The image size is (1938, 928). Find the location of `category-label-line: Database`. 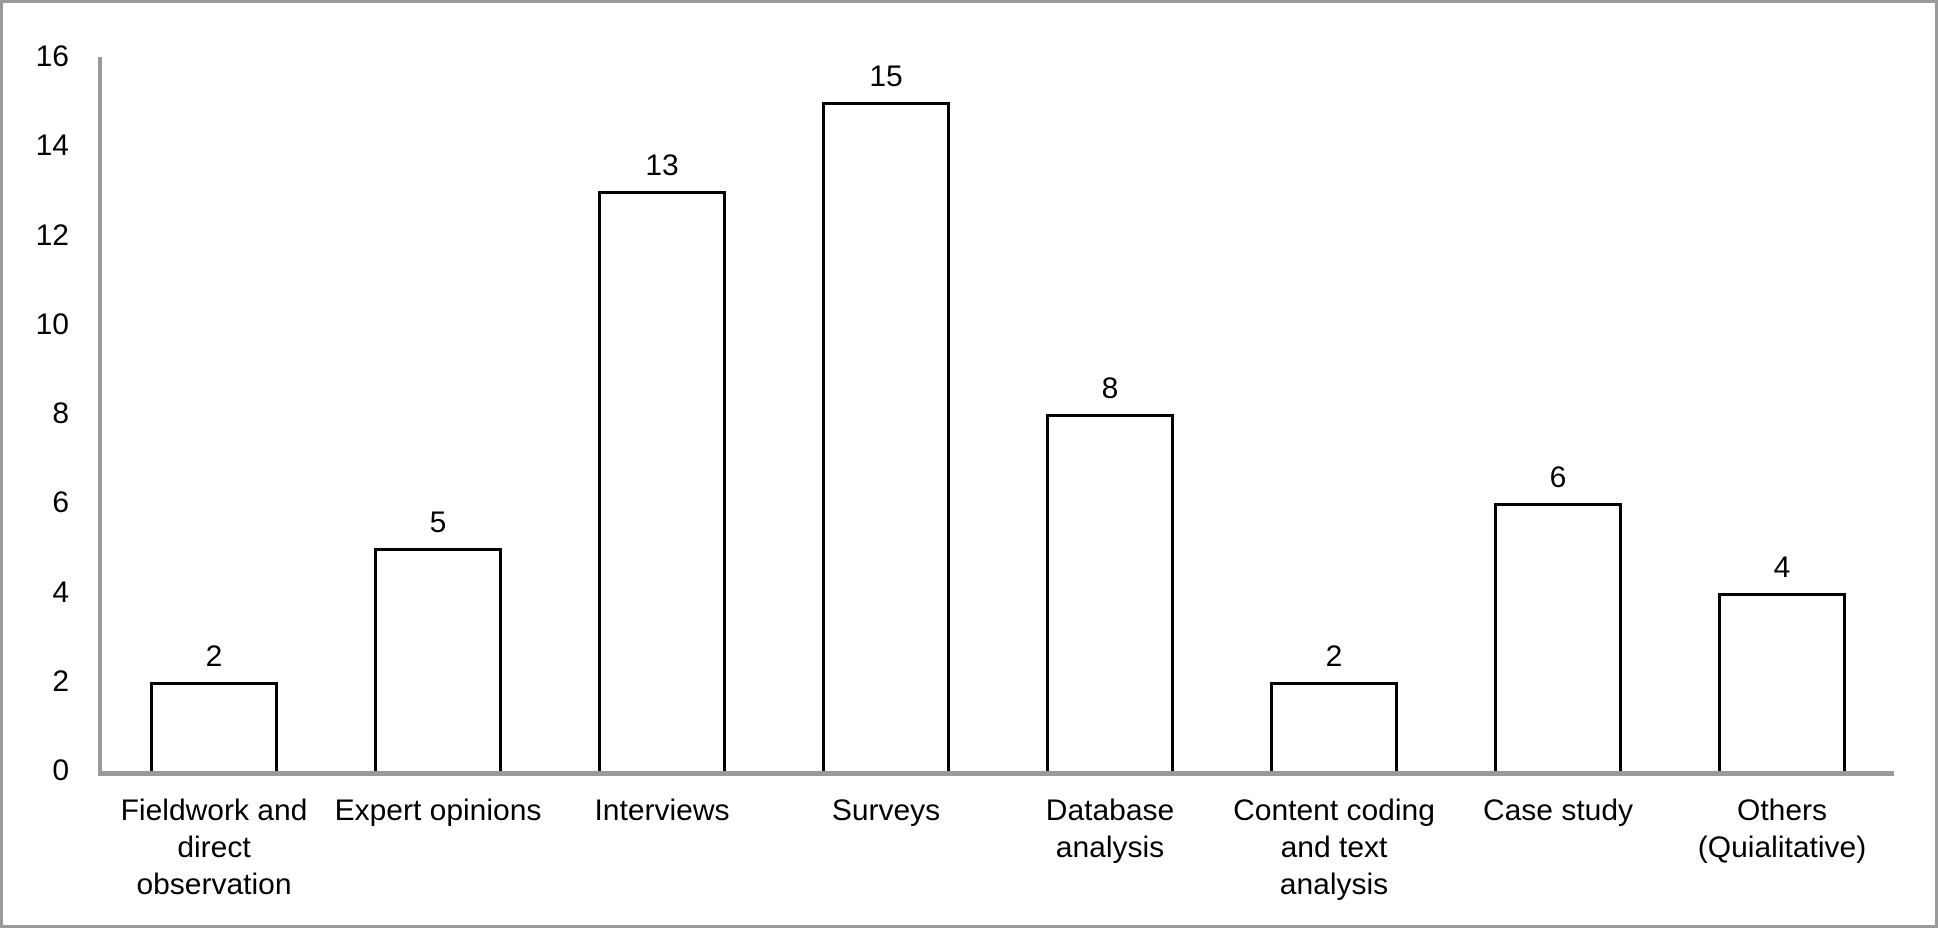

category-label-line: Database is located at coordinates (1110, 810).